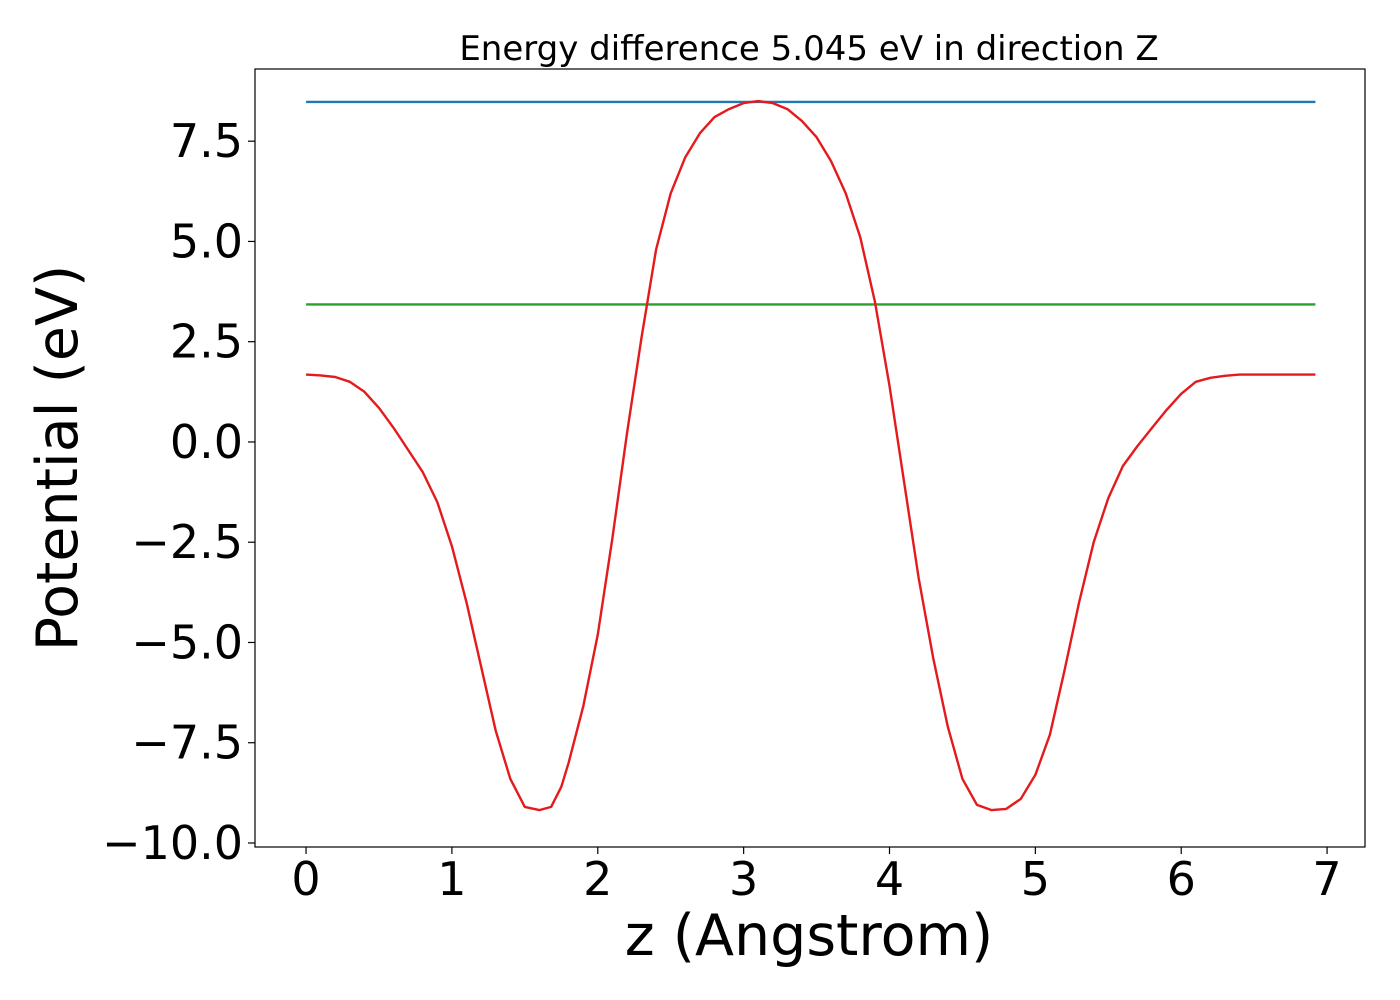 This screenshot has height=1000, width=1400. Describe the element at coordinates (1181, 879) in the screenshot. I see `x-tick-label: 6` at that location.